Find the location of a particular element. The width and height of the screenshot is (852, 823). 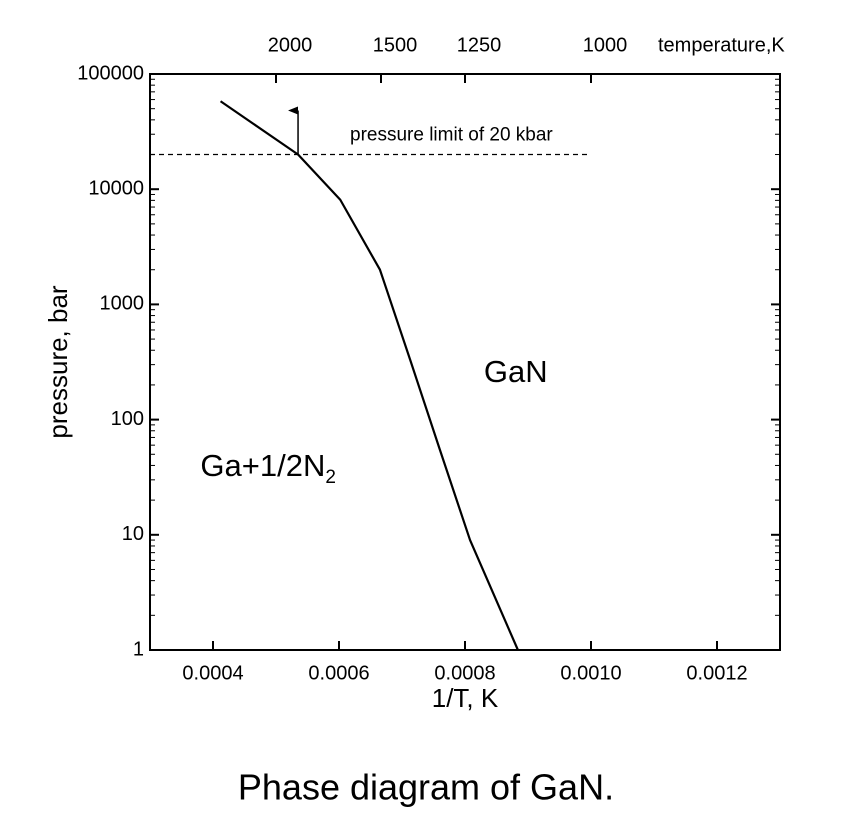

caption: Phase diagram of GaN. is located at coordinates (426, 787).